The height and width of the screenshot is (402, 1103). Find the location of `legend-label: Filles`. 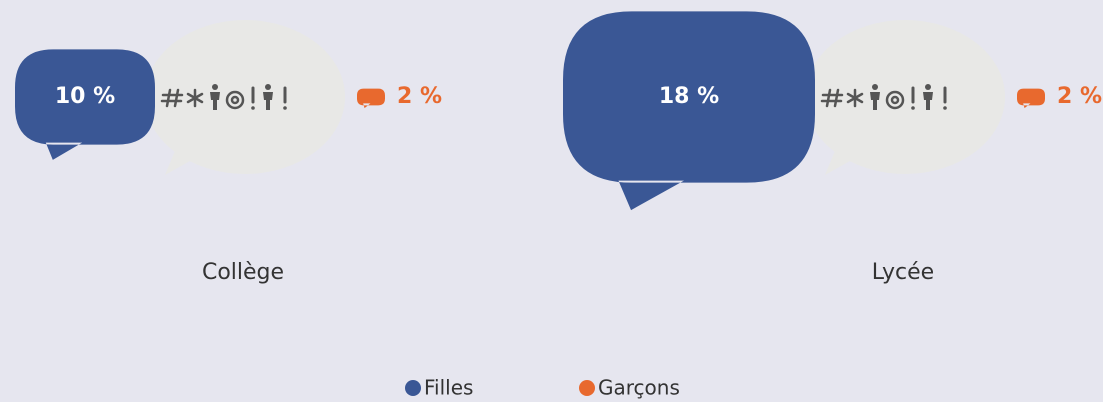

legend-label: Filles is located at coordinates (448, 388).